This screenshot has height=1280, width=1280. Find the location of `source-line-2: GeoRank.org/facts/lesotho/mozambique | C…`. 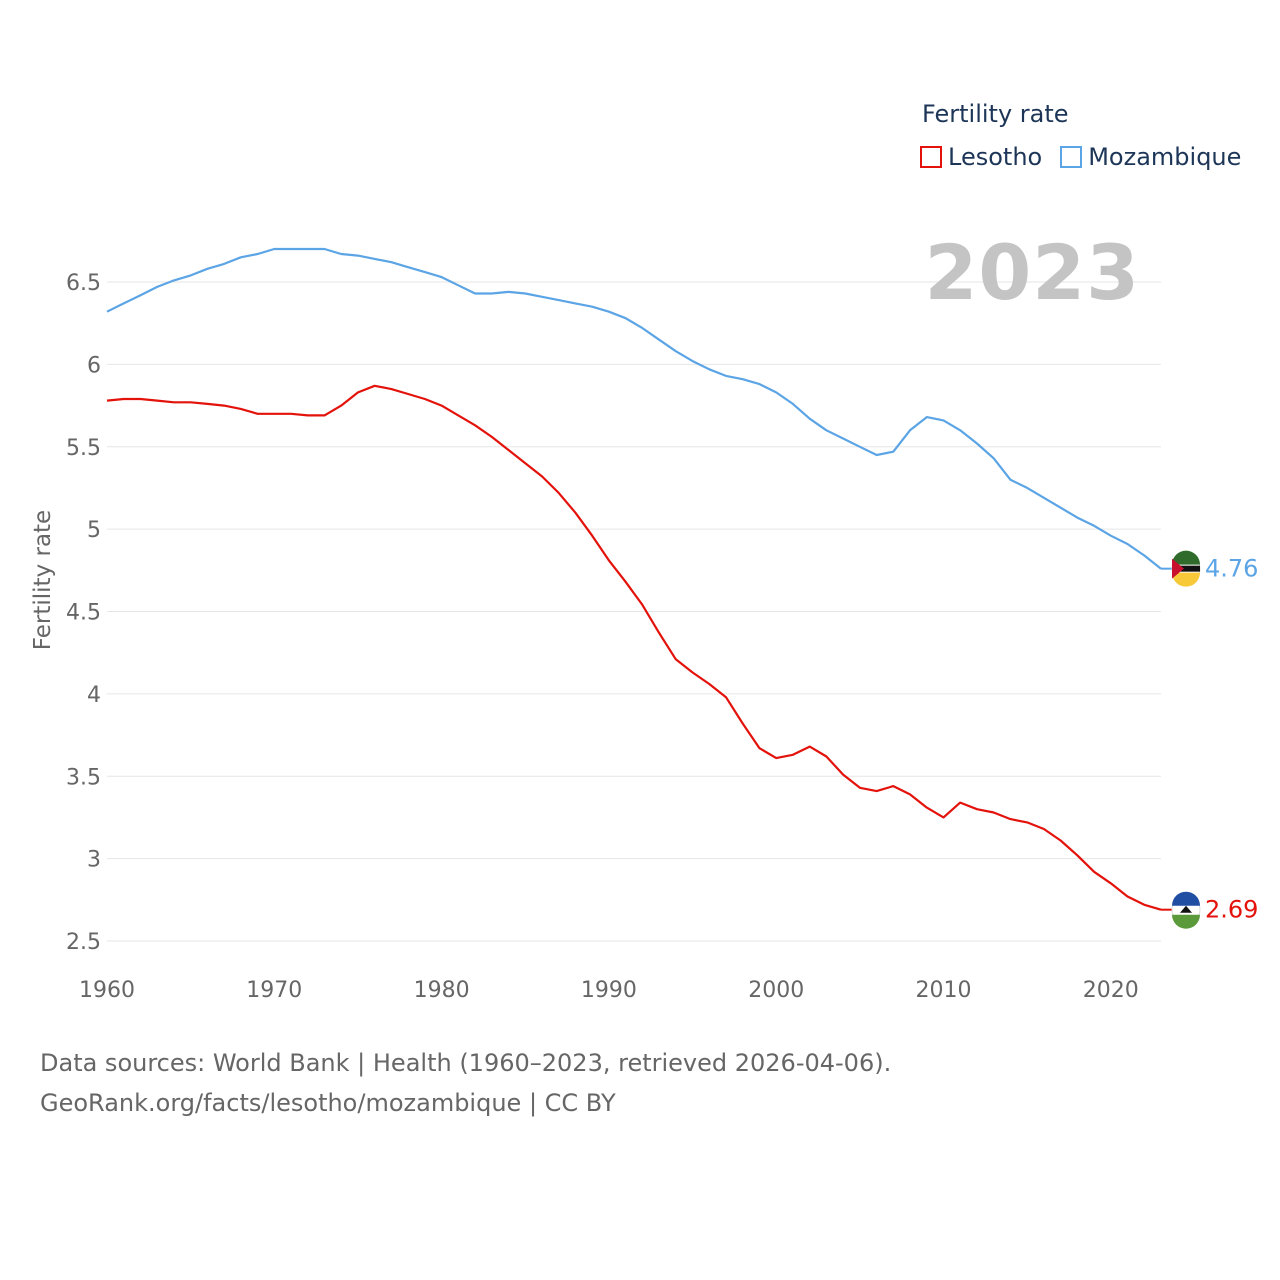

source-line-2: GeoRank.org/facts/lesotho/mozambique | C… is located at coordinates (328, 1103).